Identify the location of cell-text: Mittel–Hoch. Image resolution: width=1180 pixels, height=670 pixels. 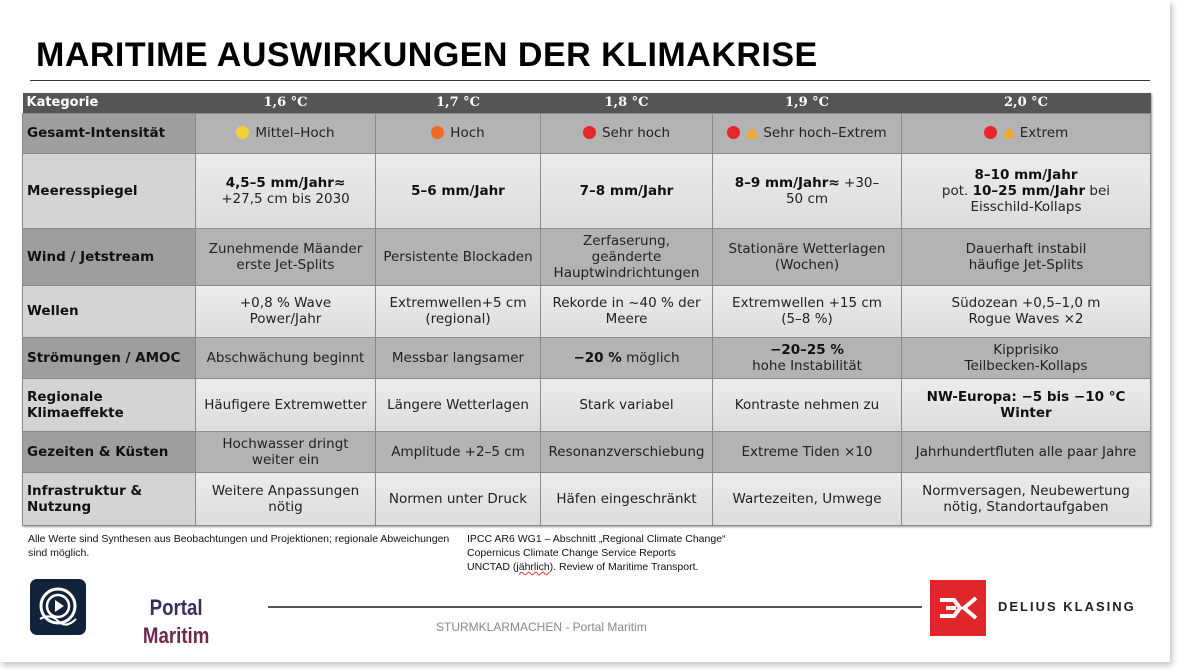
(295, 133).